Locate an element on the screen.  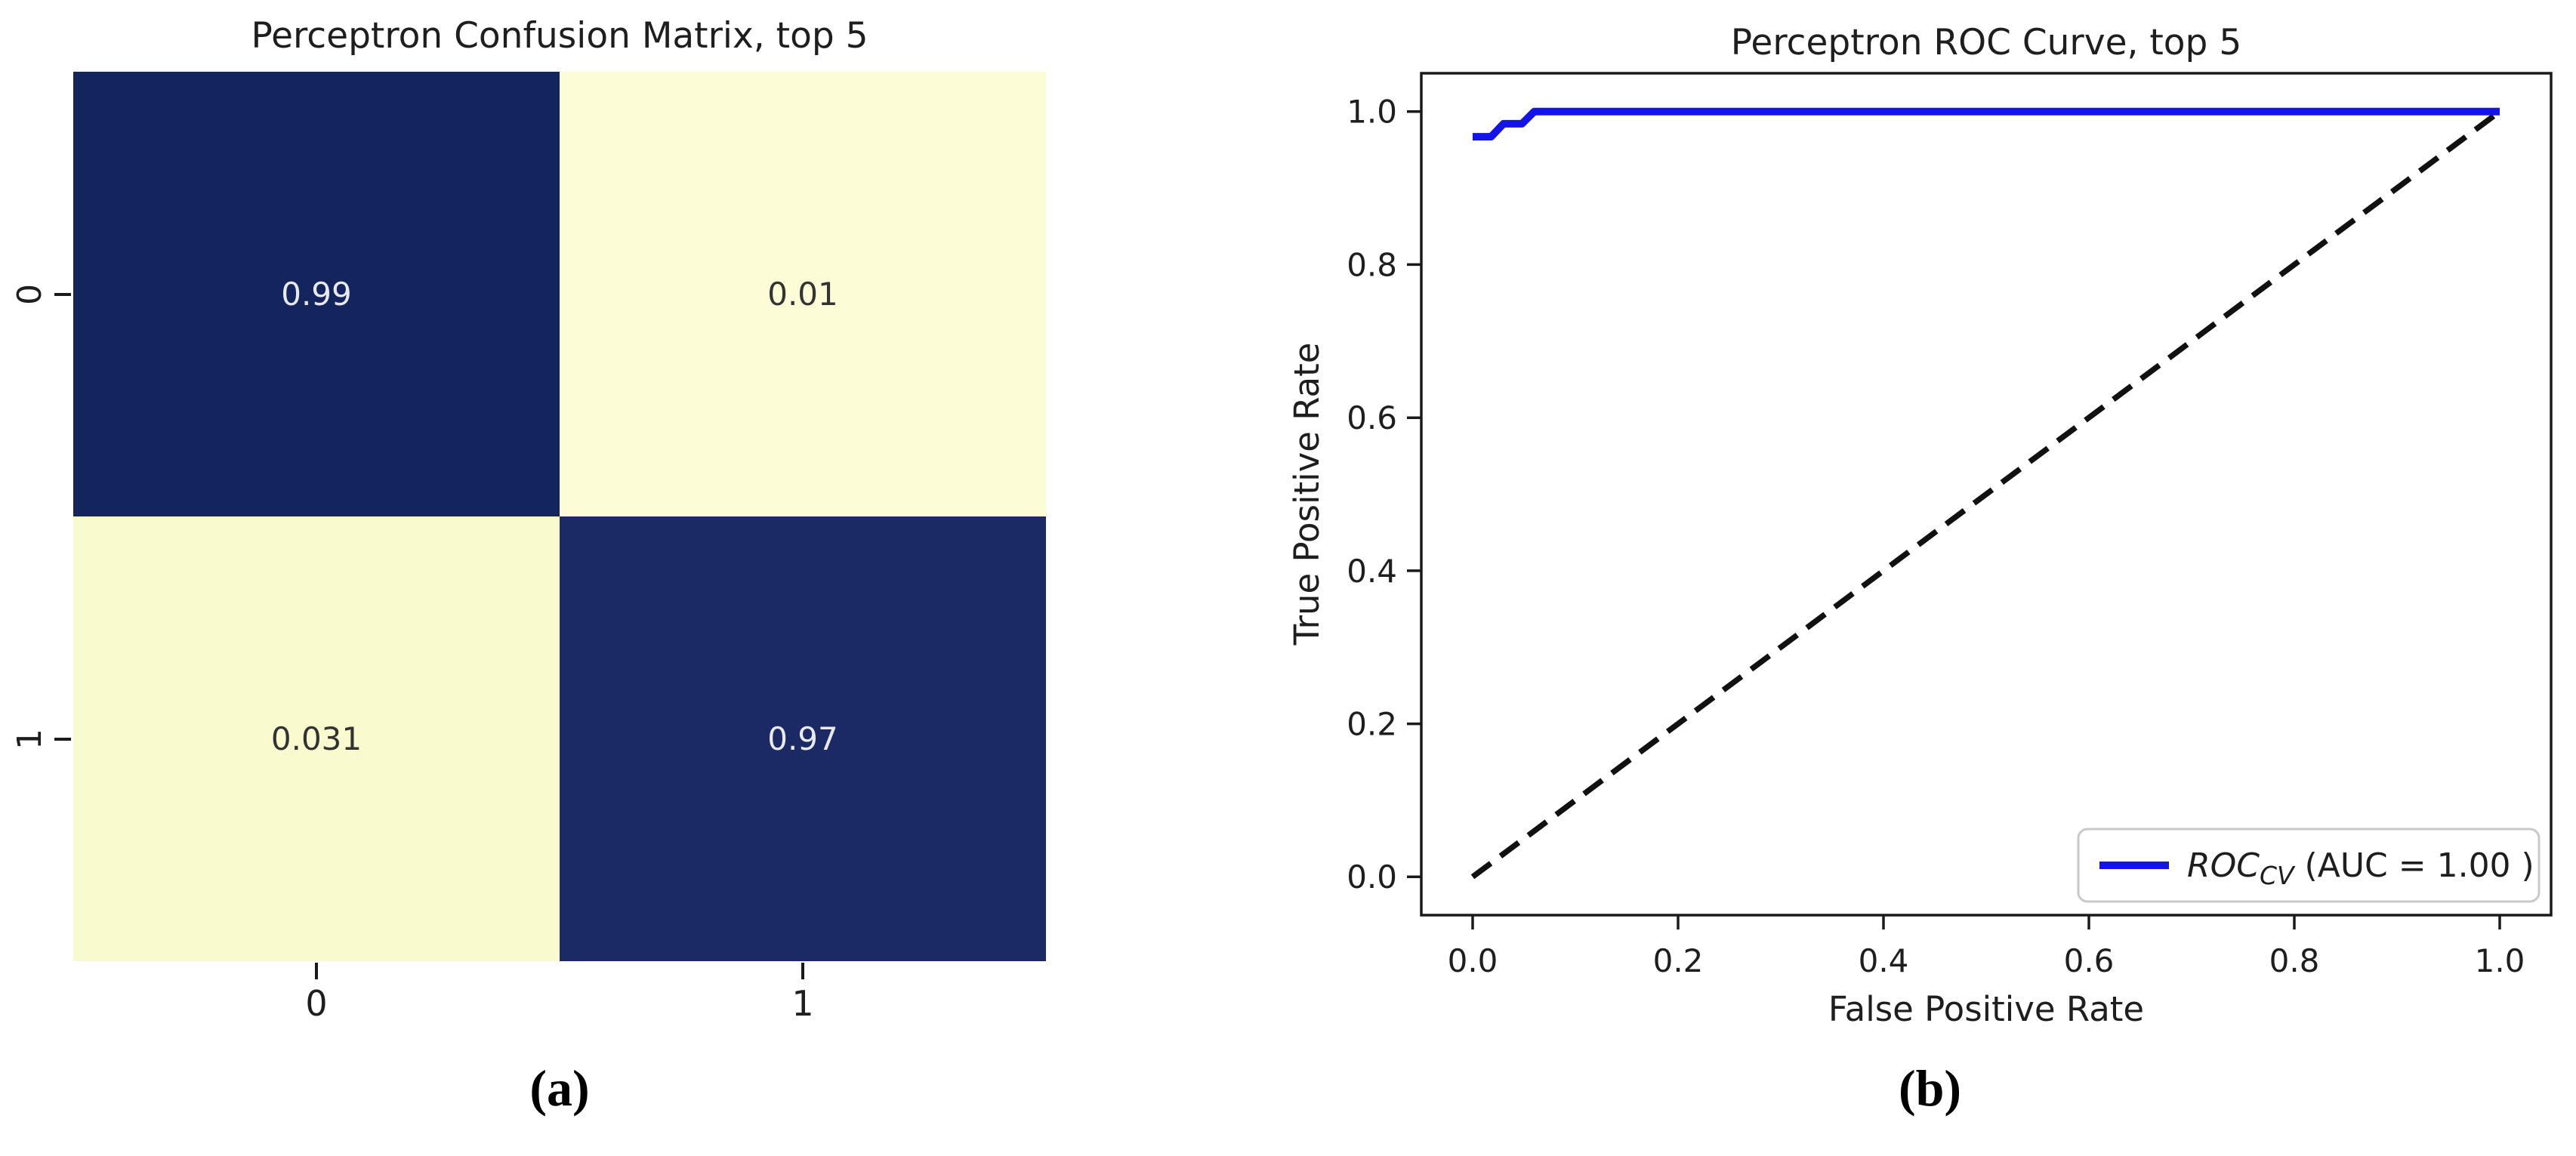
x-tick-label-0: 0 is located at coordinates (316, 1003).